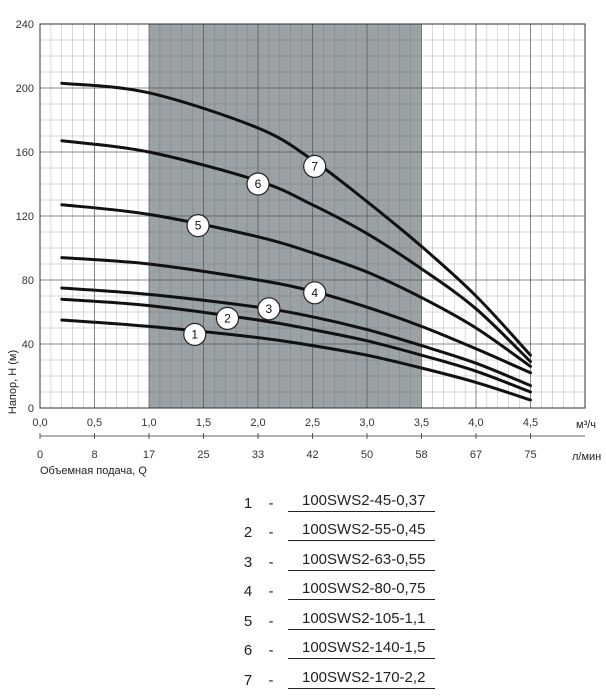 This screenshot has height=697, width=606. I want to click on marker-label: 1, so click(194, 334).